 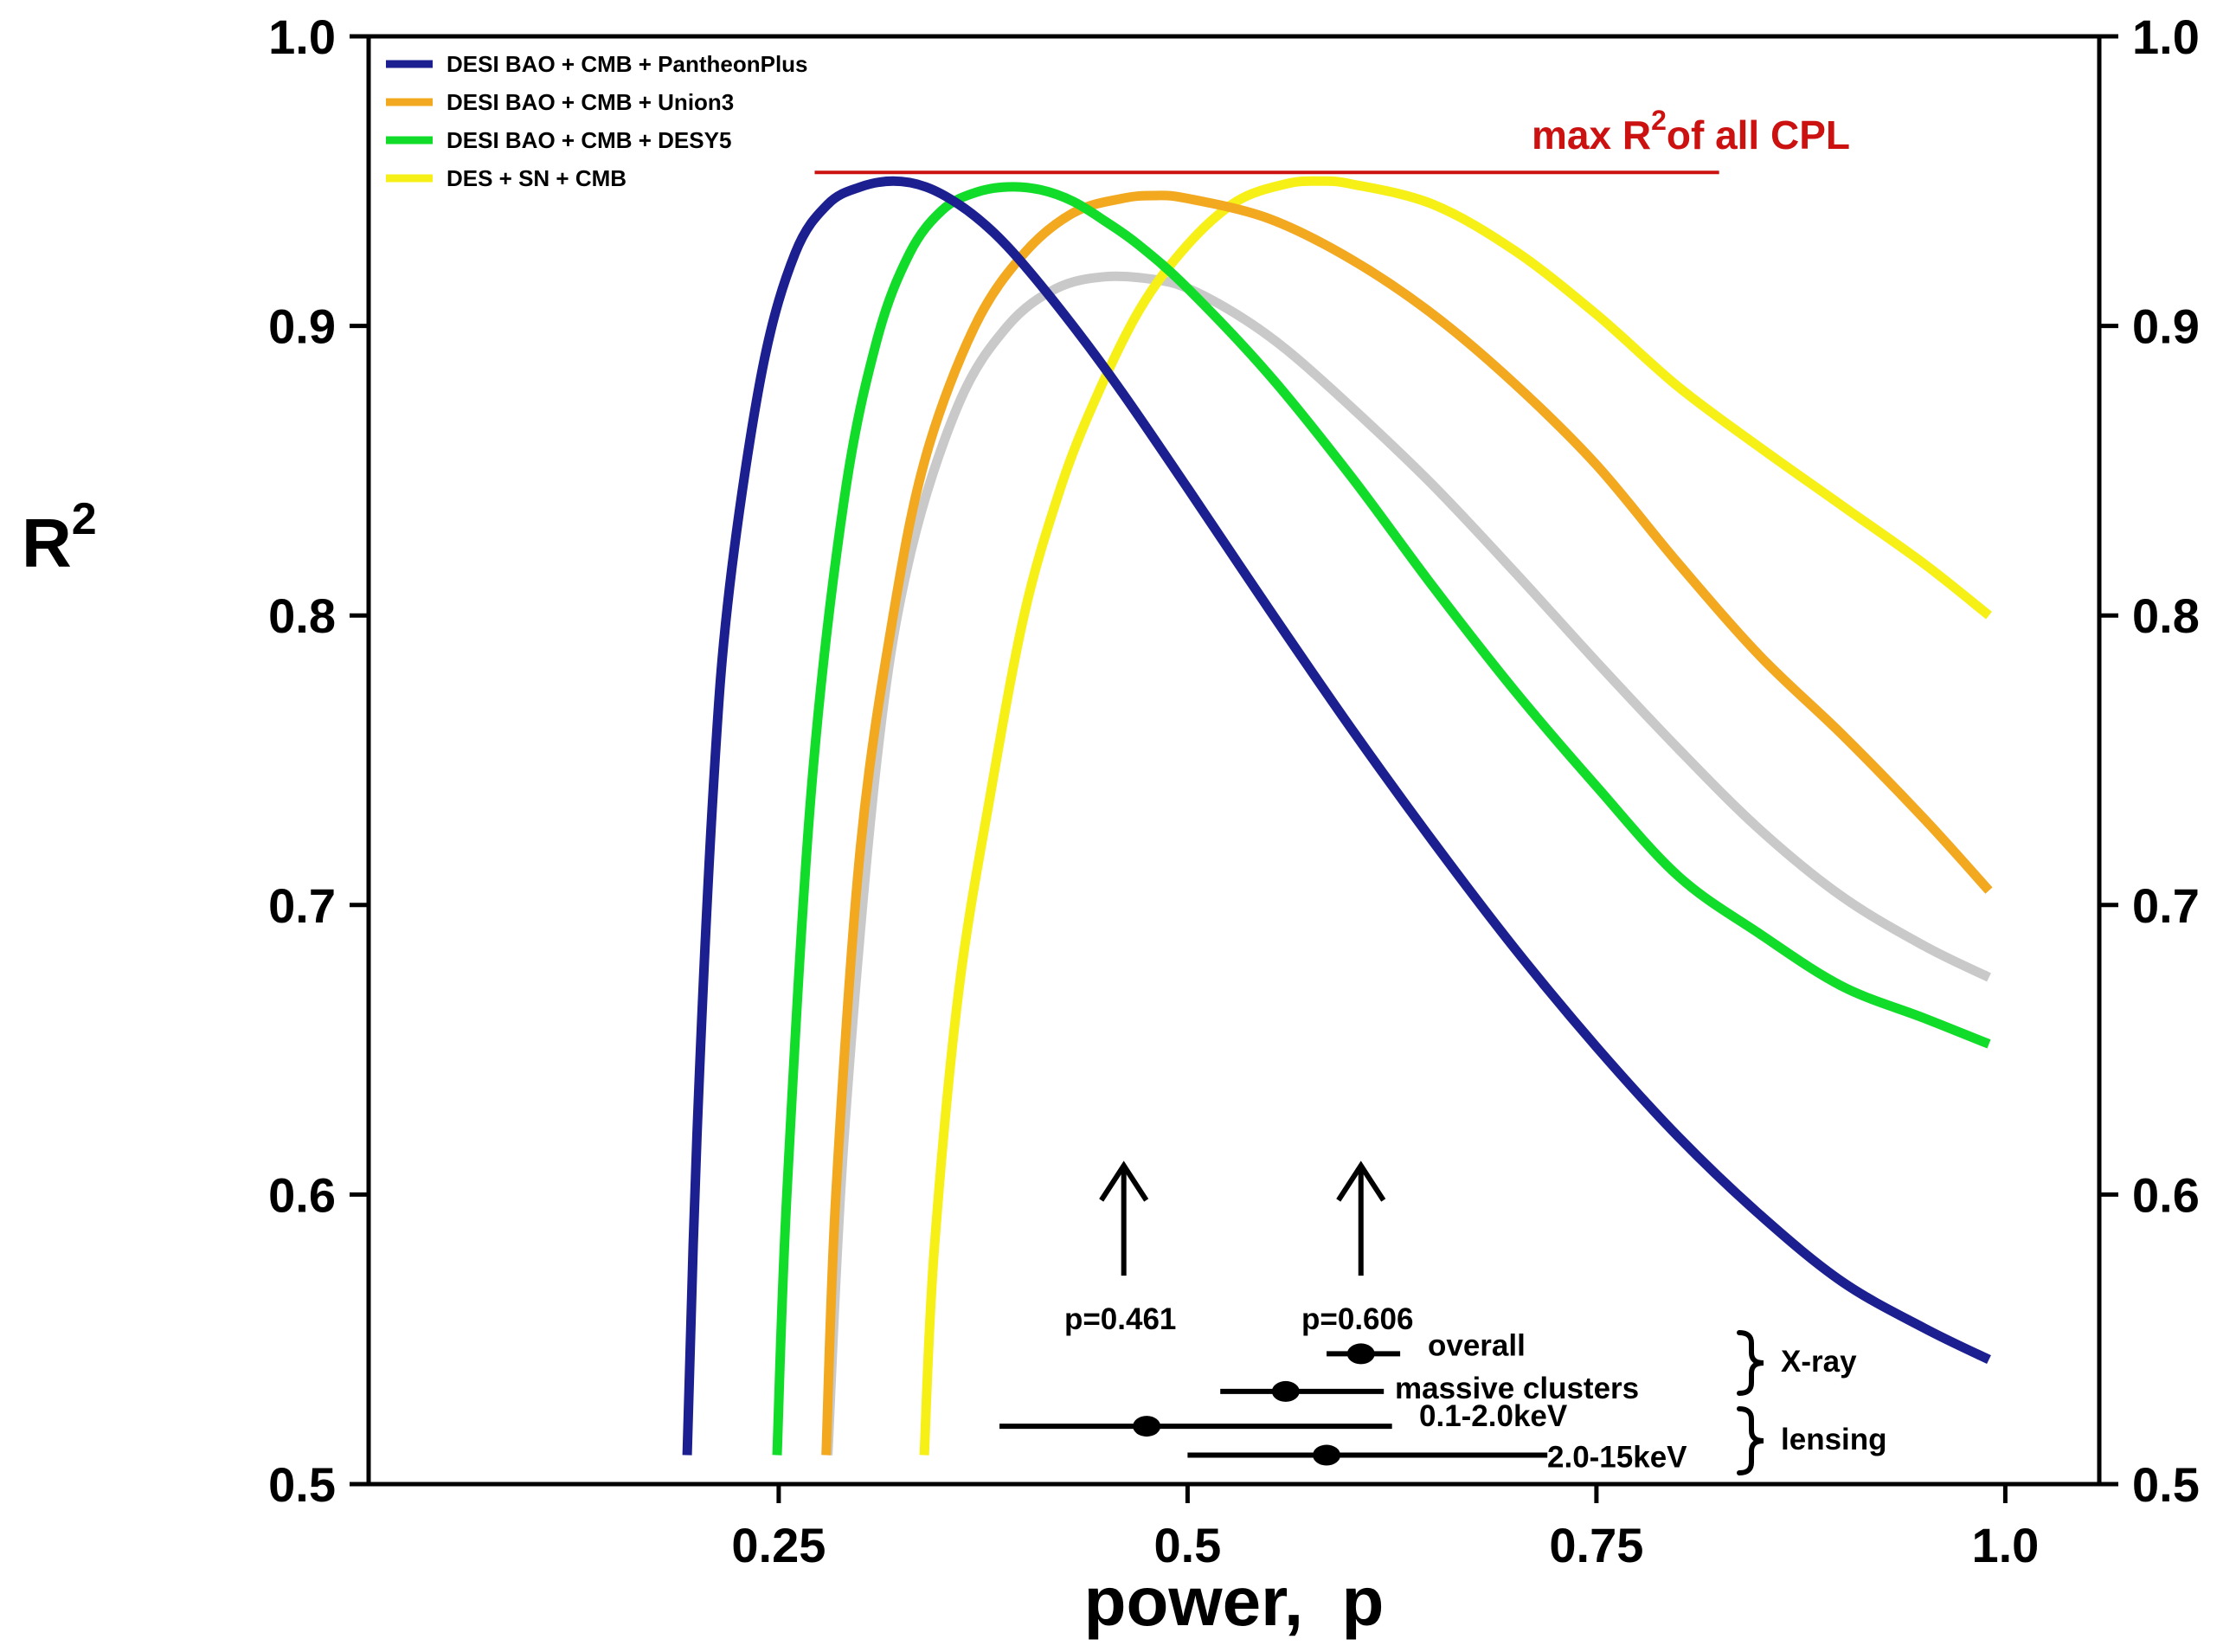 I want to click on y-tick-label-right: 0.8, so click(x=2166, y=615).